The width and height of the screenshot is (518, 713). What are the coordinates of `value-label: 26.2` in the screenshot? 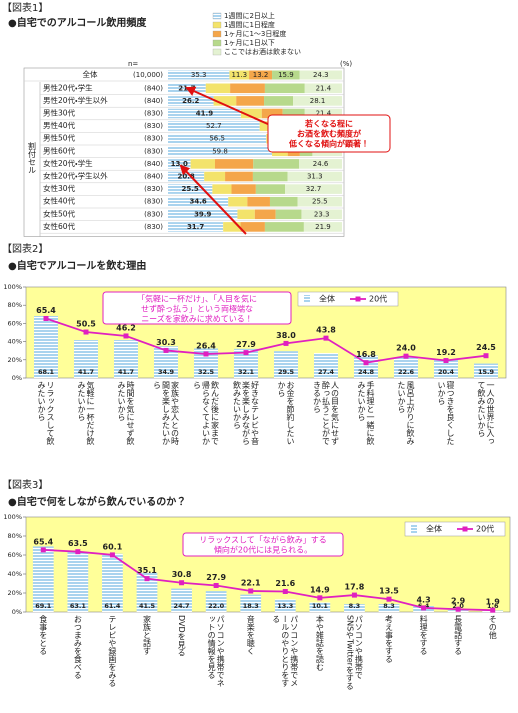 It's located at (190, 101).